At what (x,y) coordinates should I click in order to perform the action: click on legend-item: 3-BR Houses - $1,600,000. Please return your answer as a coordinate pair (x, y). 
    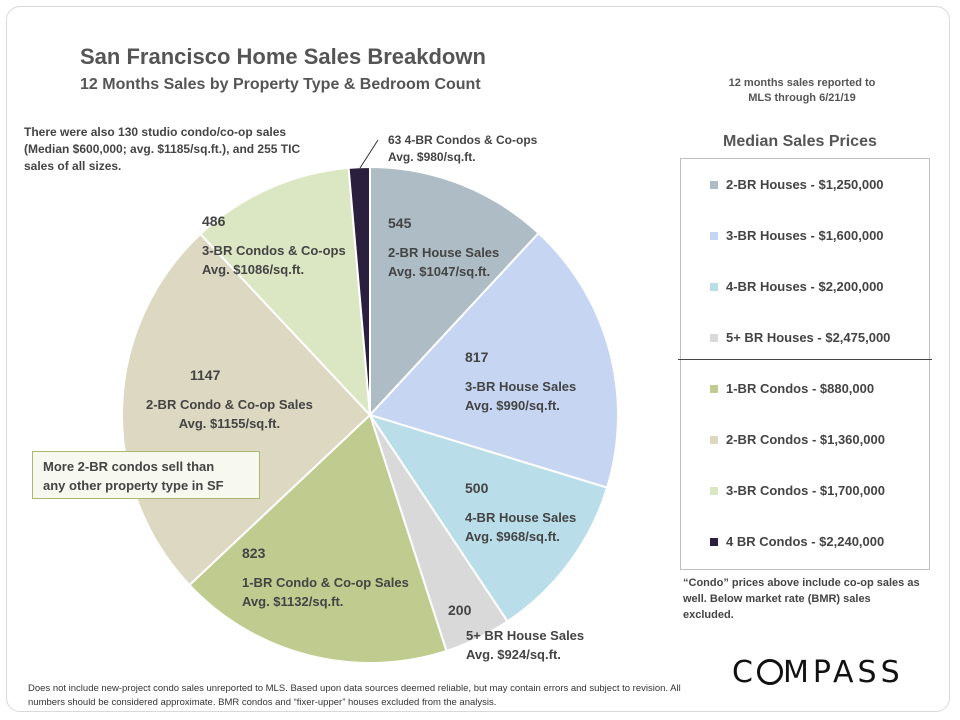
    Looking at the image, I should click on (797, 235).